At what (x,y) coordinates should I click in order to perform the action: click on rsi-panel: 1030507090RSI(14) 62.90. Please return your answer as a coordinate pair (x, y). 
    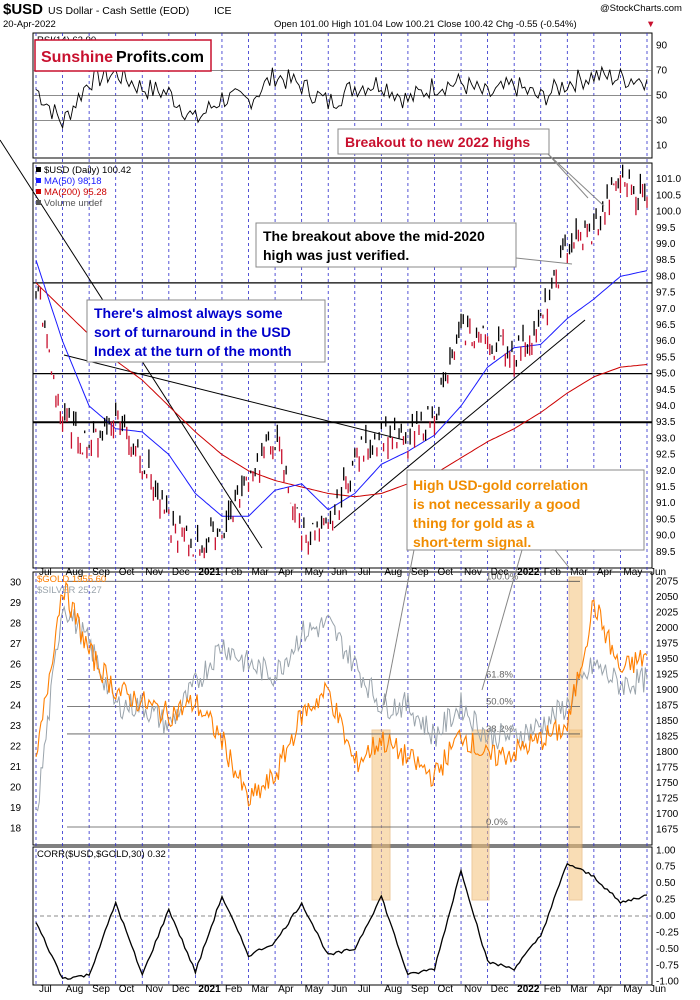
    Looking at the image, I should click on (350, 93).